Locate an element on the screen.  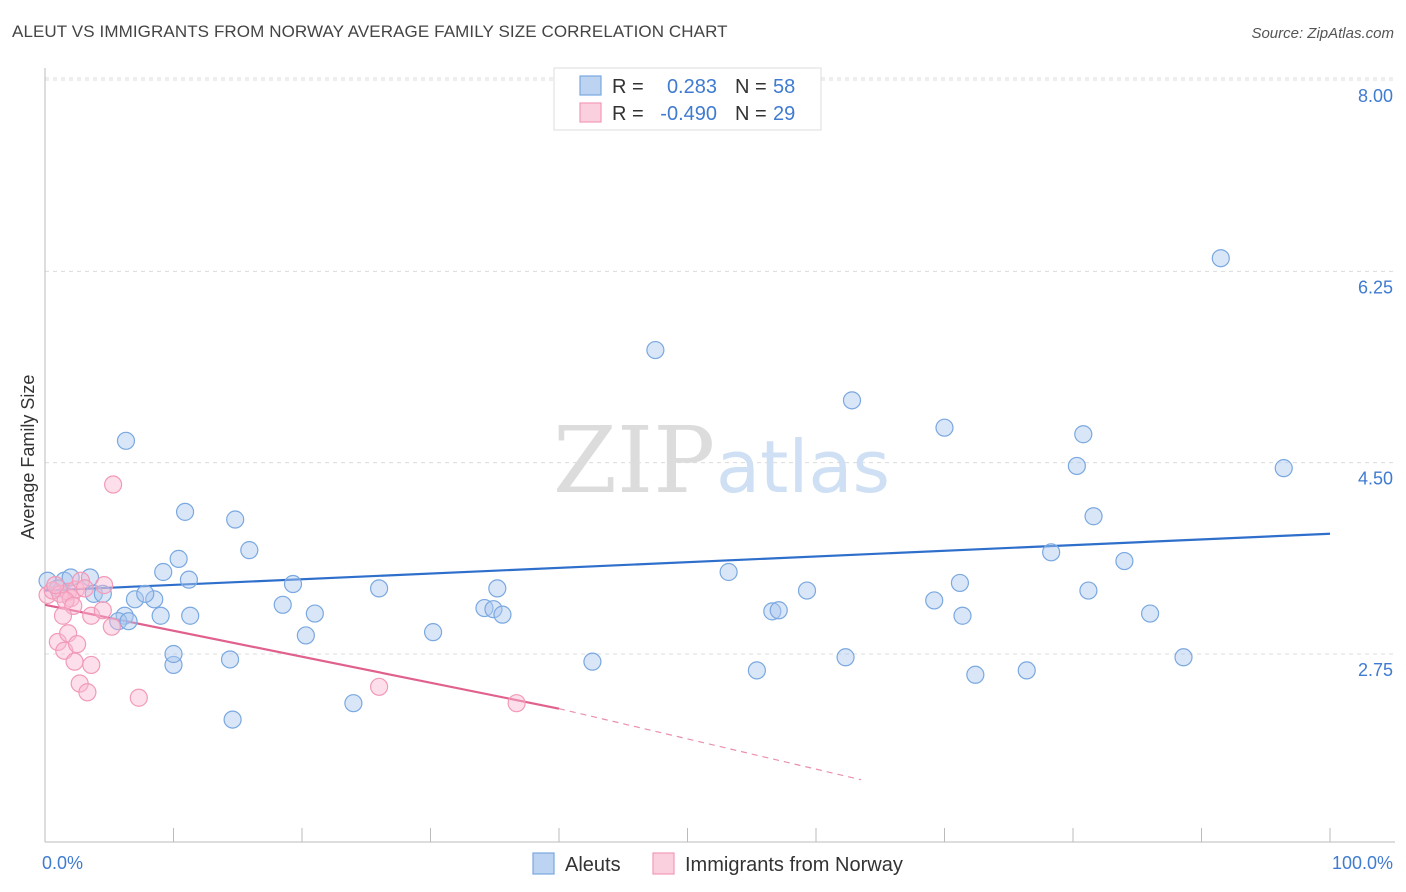
watermark: ZIP atlas is located at coordinates (721, 460).